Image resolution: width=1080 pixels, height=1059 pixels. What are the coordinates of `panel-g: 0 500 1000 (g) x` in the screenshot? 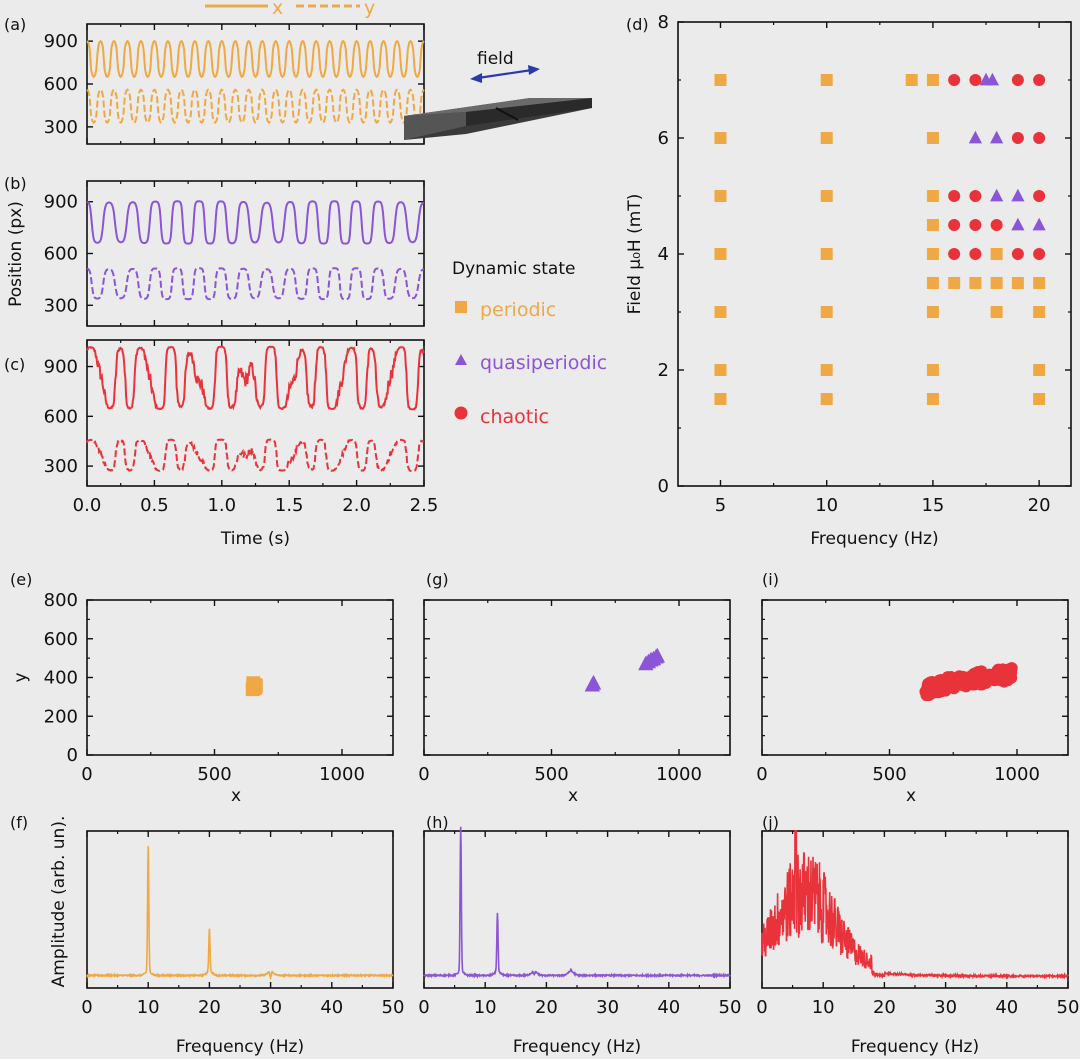 It's located at (574, 688).